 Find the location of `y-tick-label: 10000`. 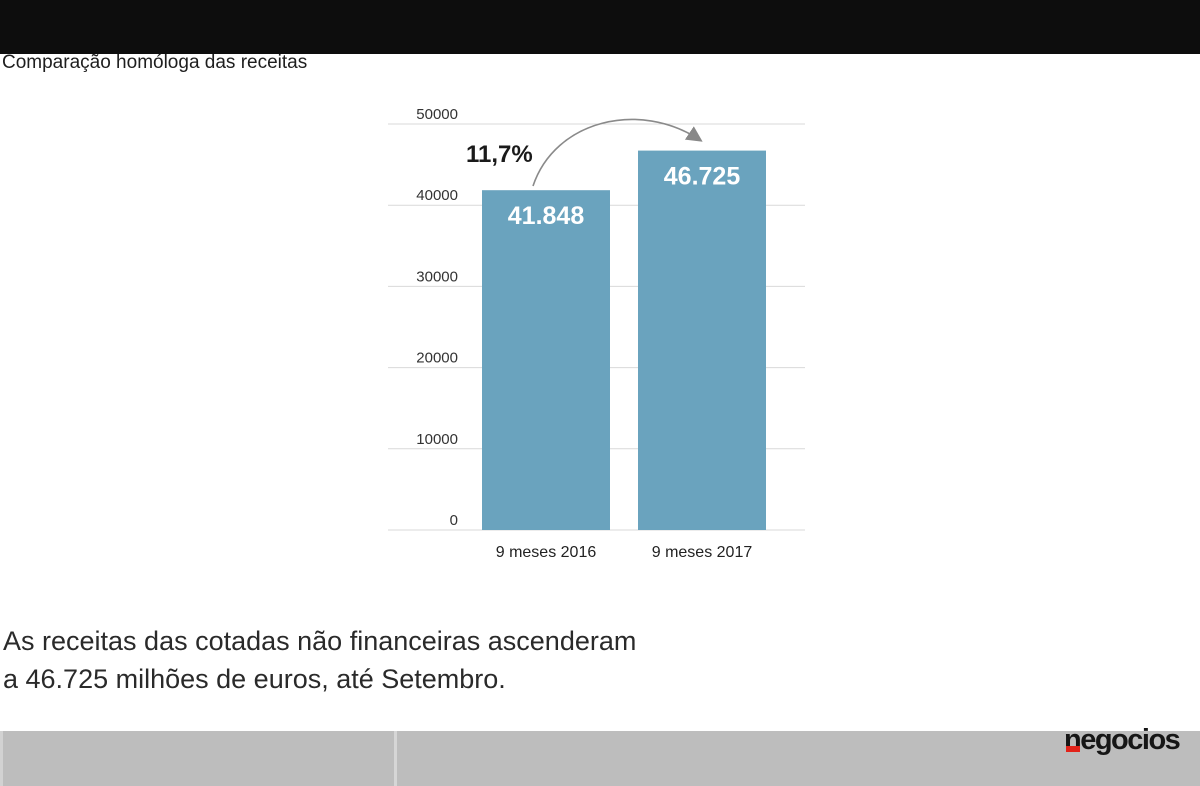

y-tick-label: 10000 is located at coordinates (437, 439).